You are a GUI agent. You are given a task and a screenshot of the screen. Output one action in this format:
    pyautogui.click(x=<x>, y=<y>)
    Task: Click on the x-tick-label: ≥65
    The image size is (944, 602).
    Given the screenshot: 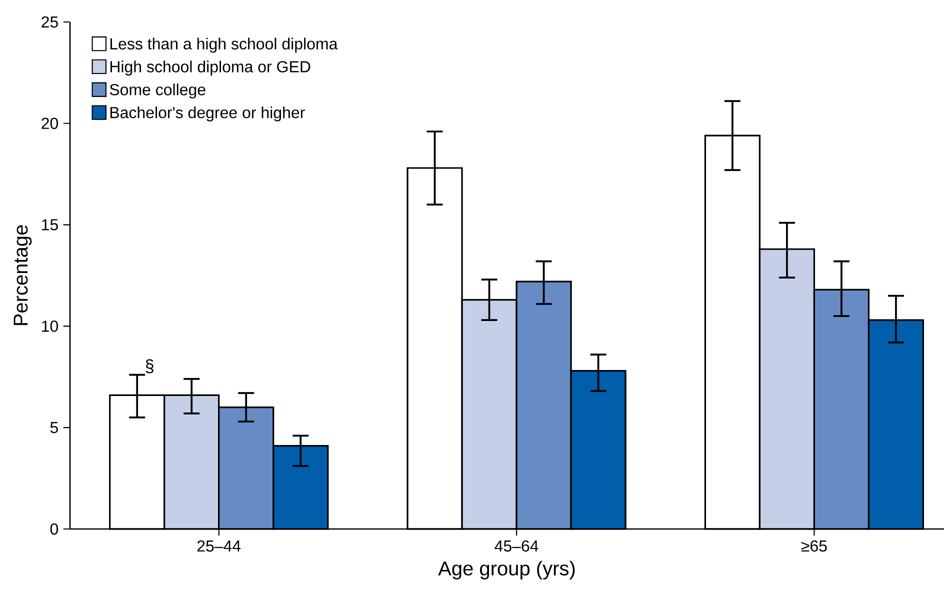 What is the action you would take?
    pyautogui.click(x=814, y=546)
    